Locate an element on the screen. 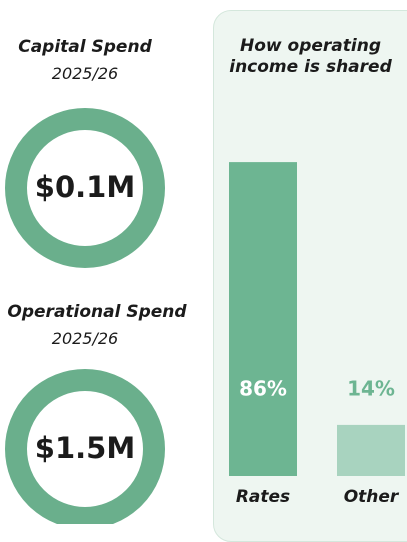 Image resolution: width=407 pixels, height=542 pixels. x-tick-label: Other is located at coordinates (372, 497).